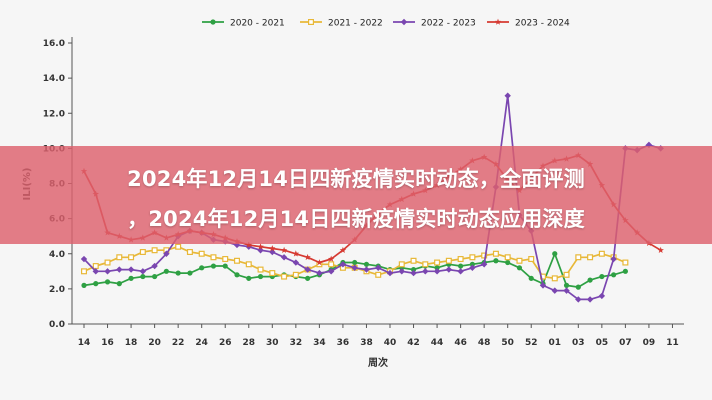  What do you see at coordinates (498, 21) in the screenshot?
I see `legend-marker-2023-2024` at bounding box center [498, 21].